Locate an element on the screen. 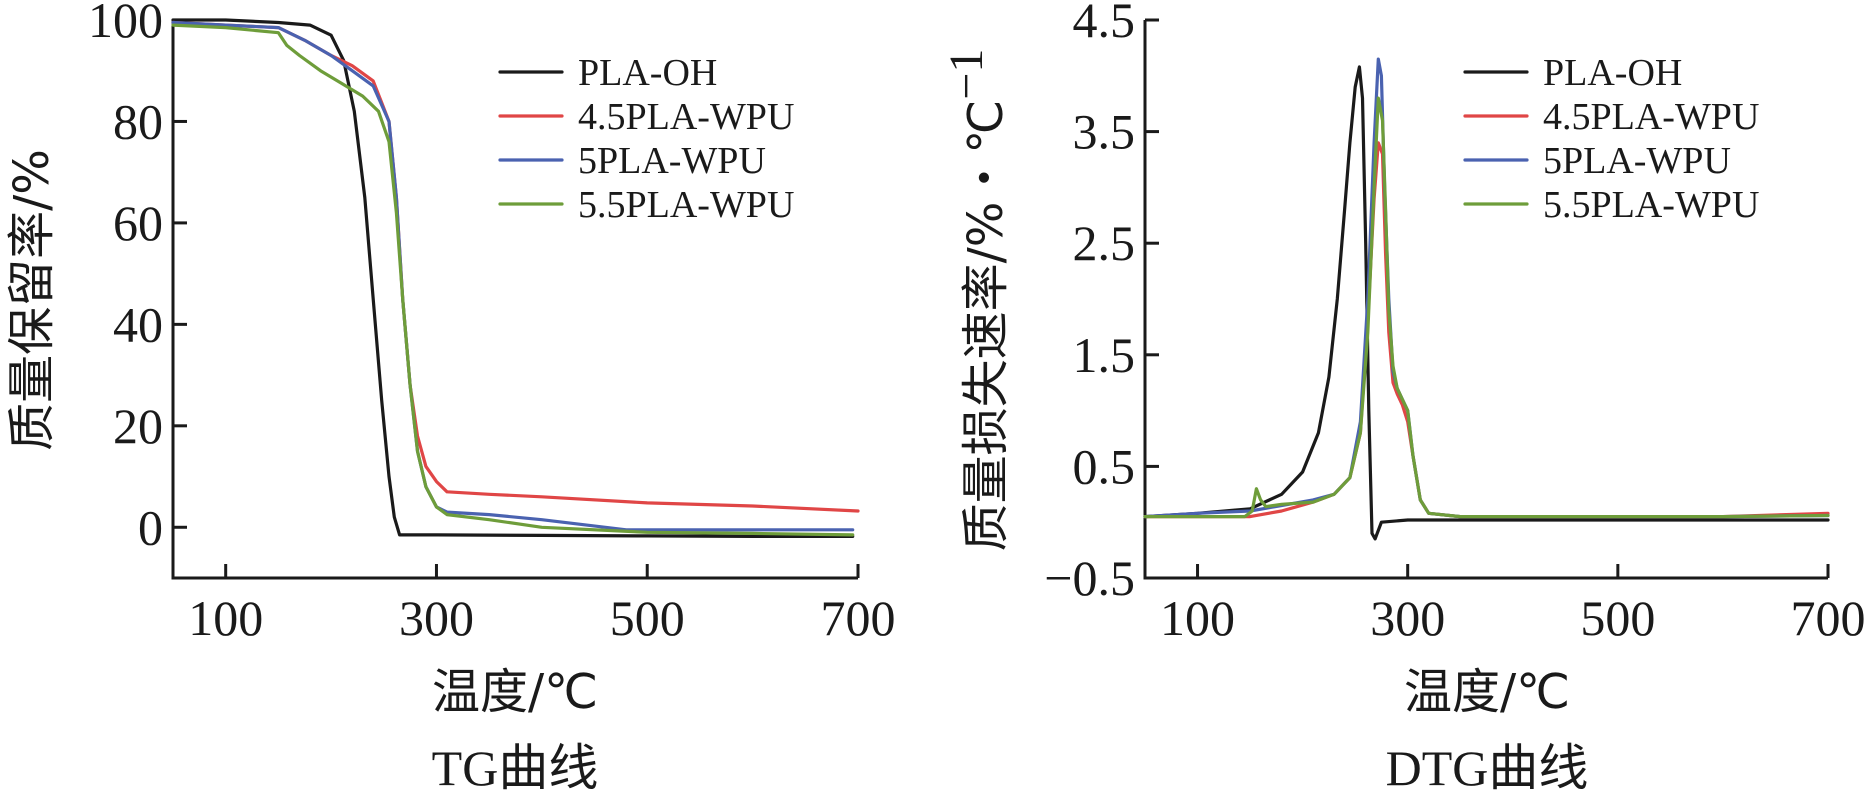 This screenshot has height=797, width=1874. tg-y-ticks: 100 80 60 40 20 0 is located at coordinates (137, 277).